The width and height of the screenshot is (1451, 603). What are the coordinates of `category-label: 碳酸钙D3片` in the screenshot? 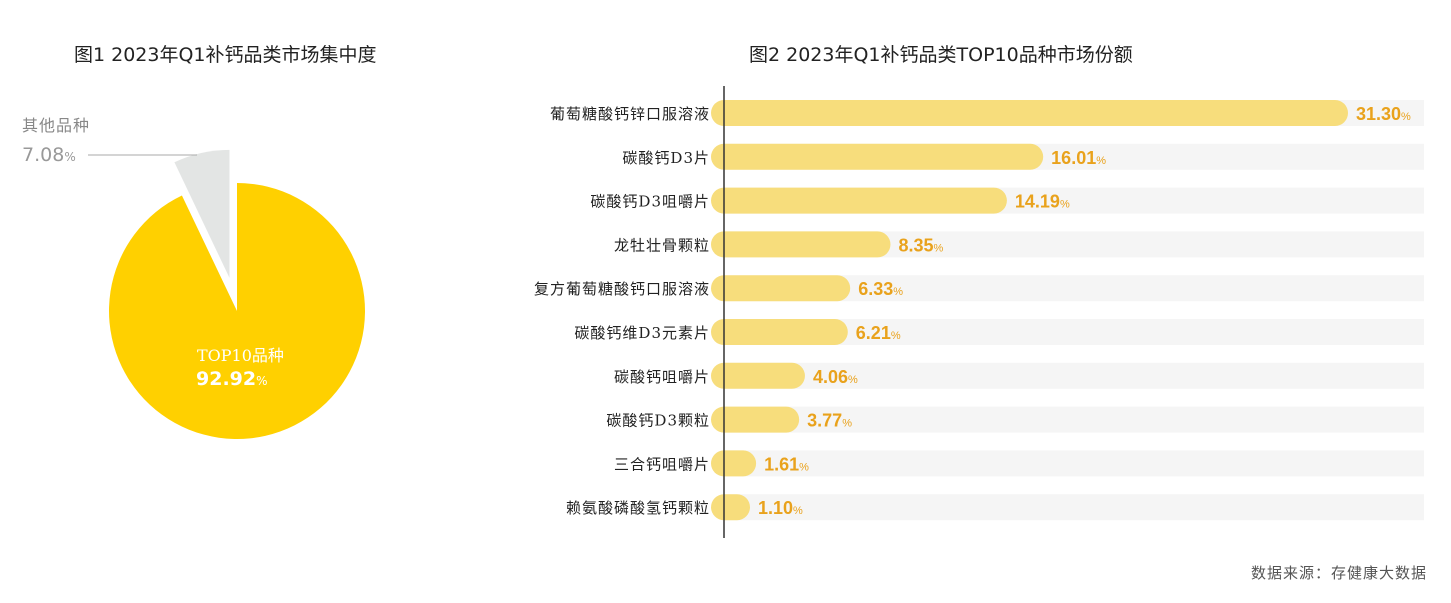 It's located at (666, 158).